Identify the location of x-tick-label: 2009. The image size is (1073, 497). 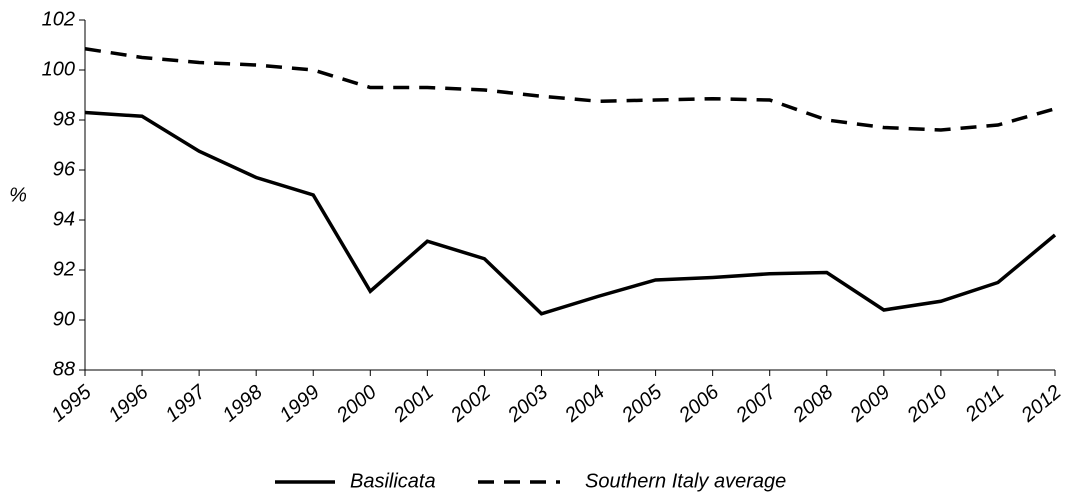
(869, 404).